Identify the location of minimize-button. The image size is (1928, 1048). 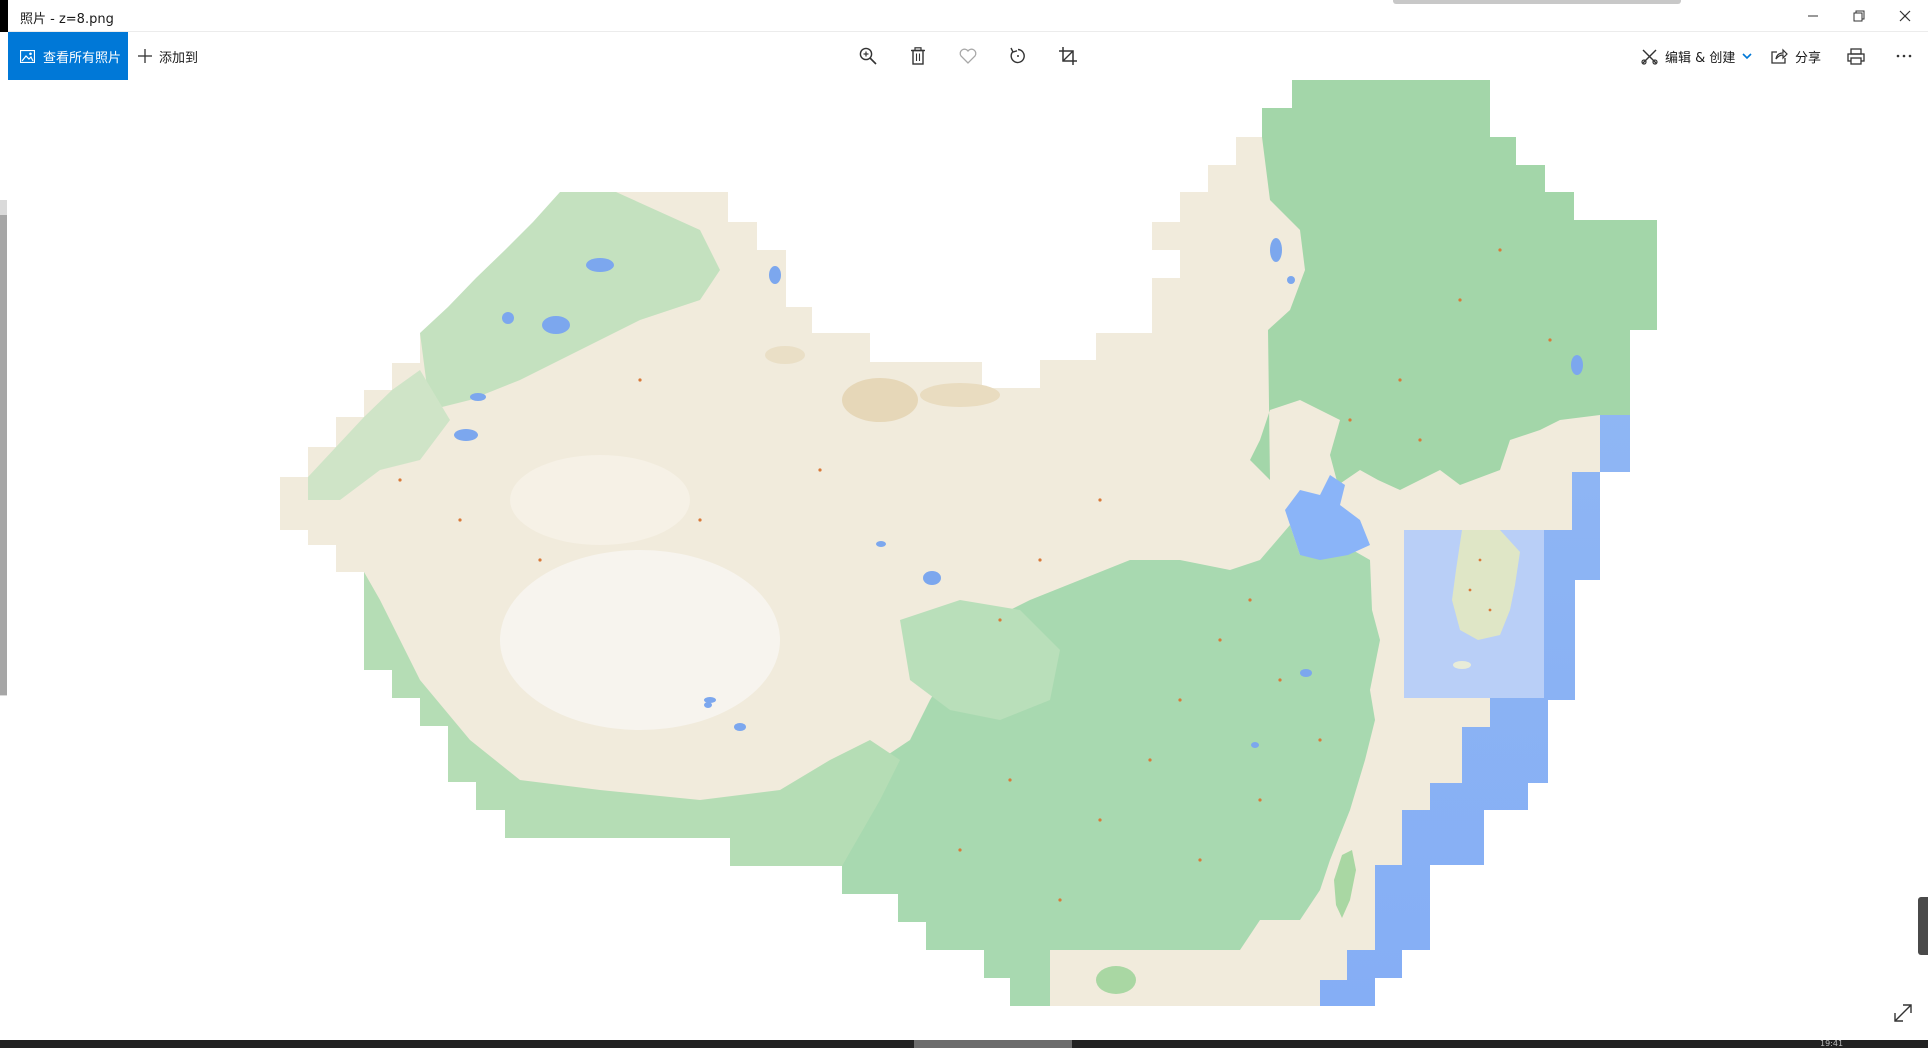
(1813, 16).